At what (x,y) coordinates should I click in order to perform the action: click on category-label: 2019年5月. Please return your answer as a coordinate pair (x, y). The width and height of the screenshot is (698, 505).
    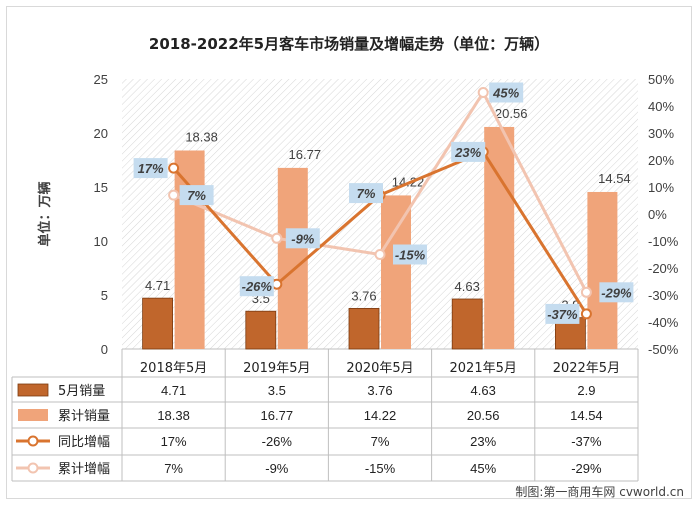
    Looking at the image, I should click on (276, 368).